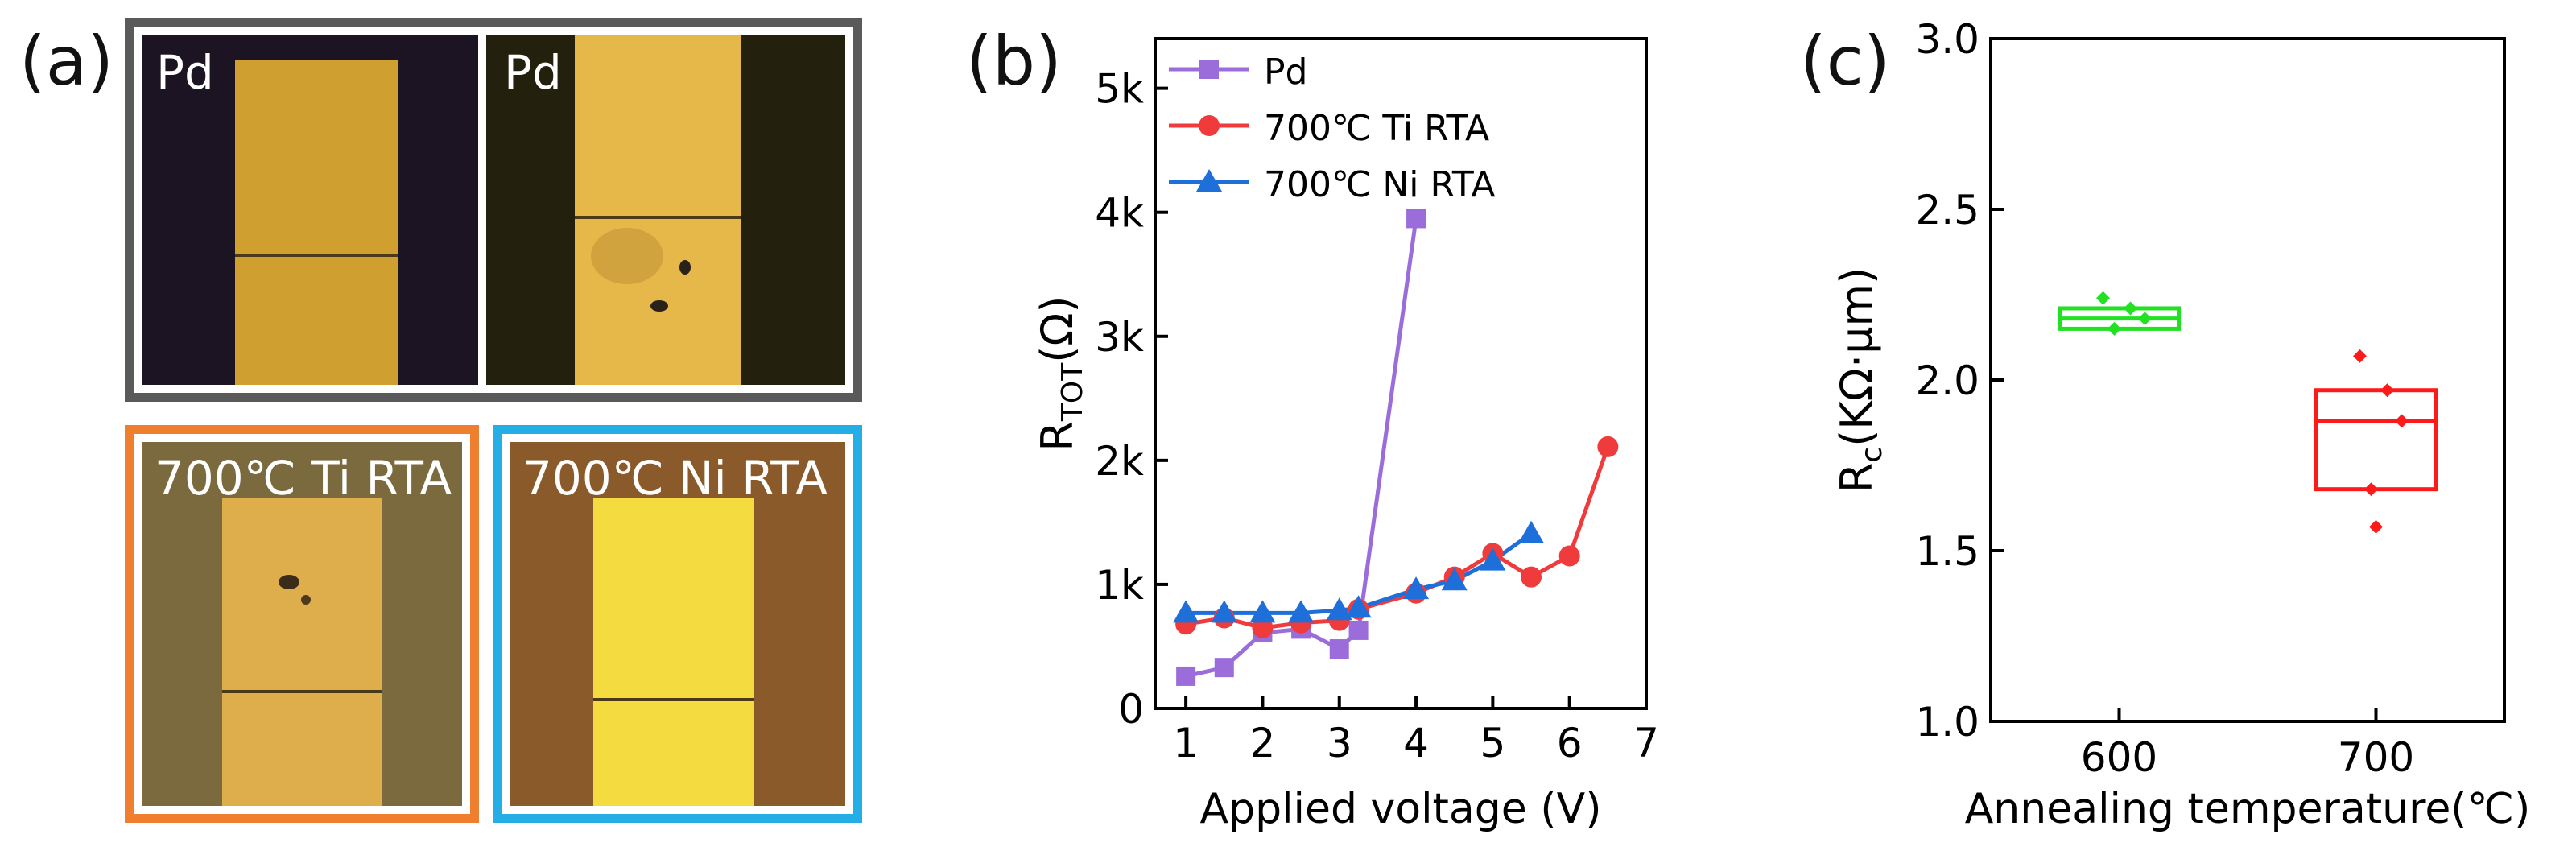 Image resolution: width=2576 pixels, height=855 pixels. I want to click on pd-photo-frame, so click(493, 210).